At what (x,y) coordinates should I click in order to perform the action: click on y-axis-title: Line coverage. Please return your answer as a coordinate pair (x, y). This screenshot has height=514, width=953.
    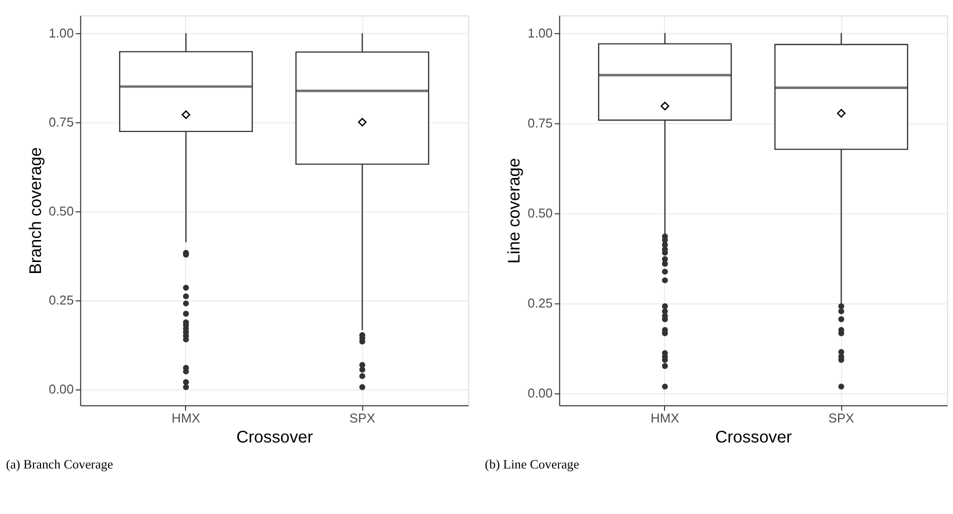
    Looking at the image, I should click on (514, 211).